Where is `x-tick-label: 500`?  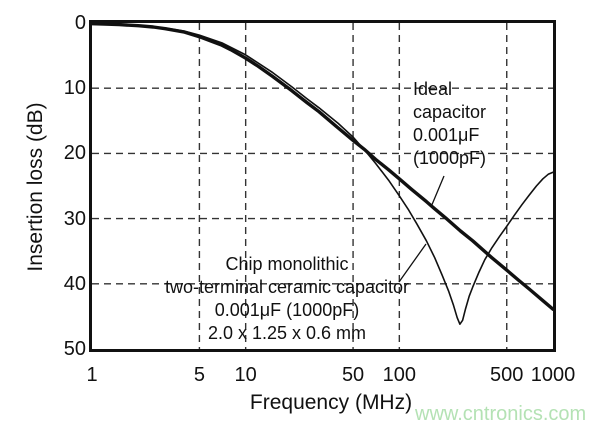
x-tick-label: 500 is located at coordinates (507, 375).